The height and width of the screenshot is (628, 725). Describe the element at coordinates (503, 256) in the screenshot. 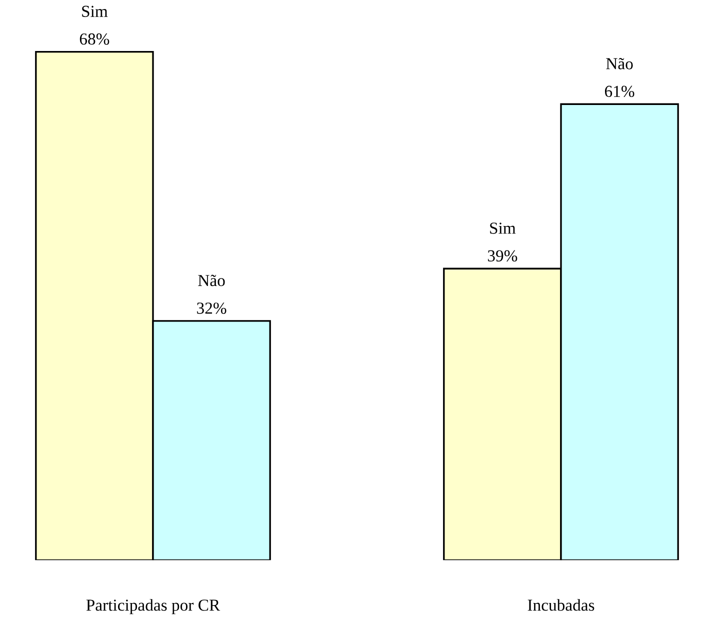

I see `data-label: 39%` at that location.